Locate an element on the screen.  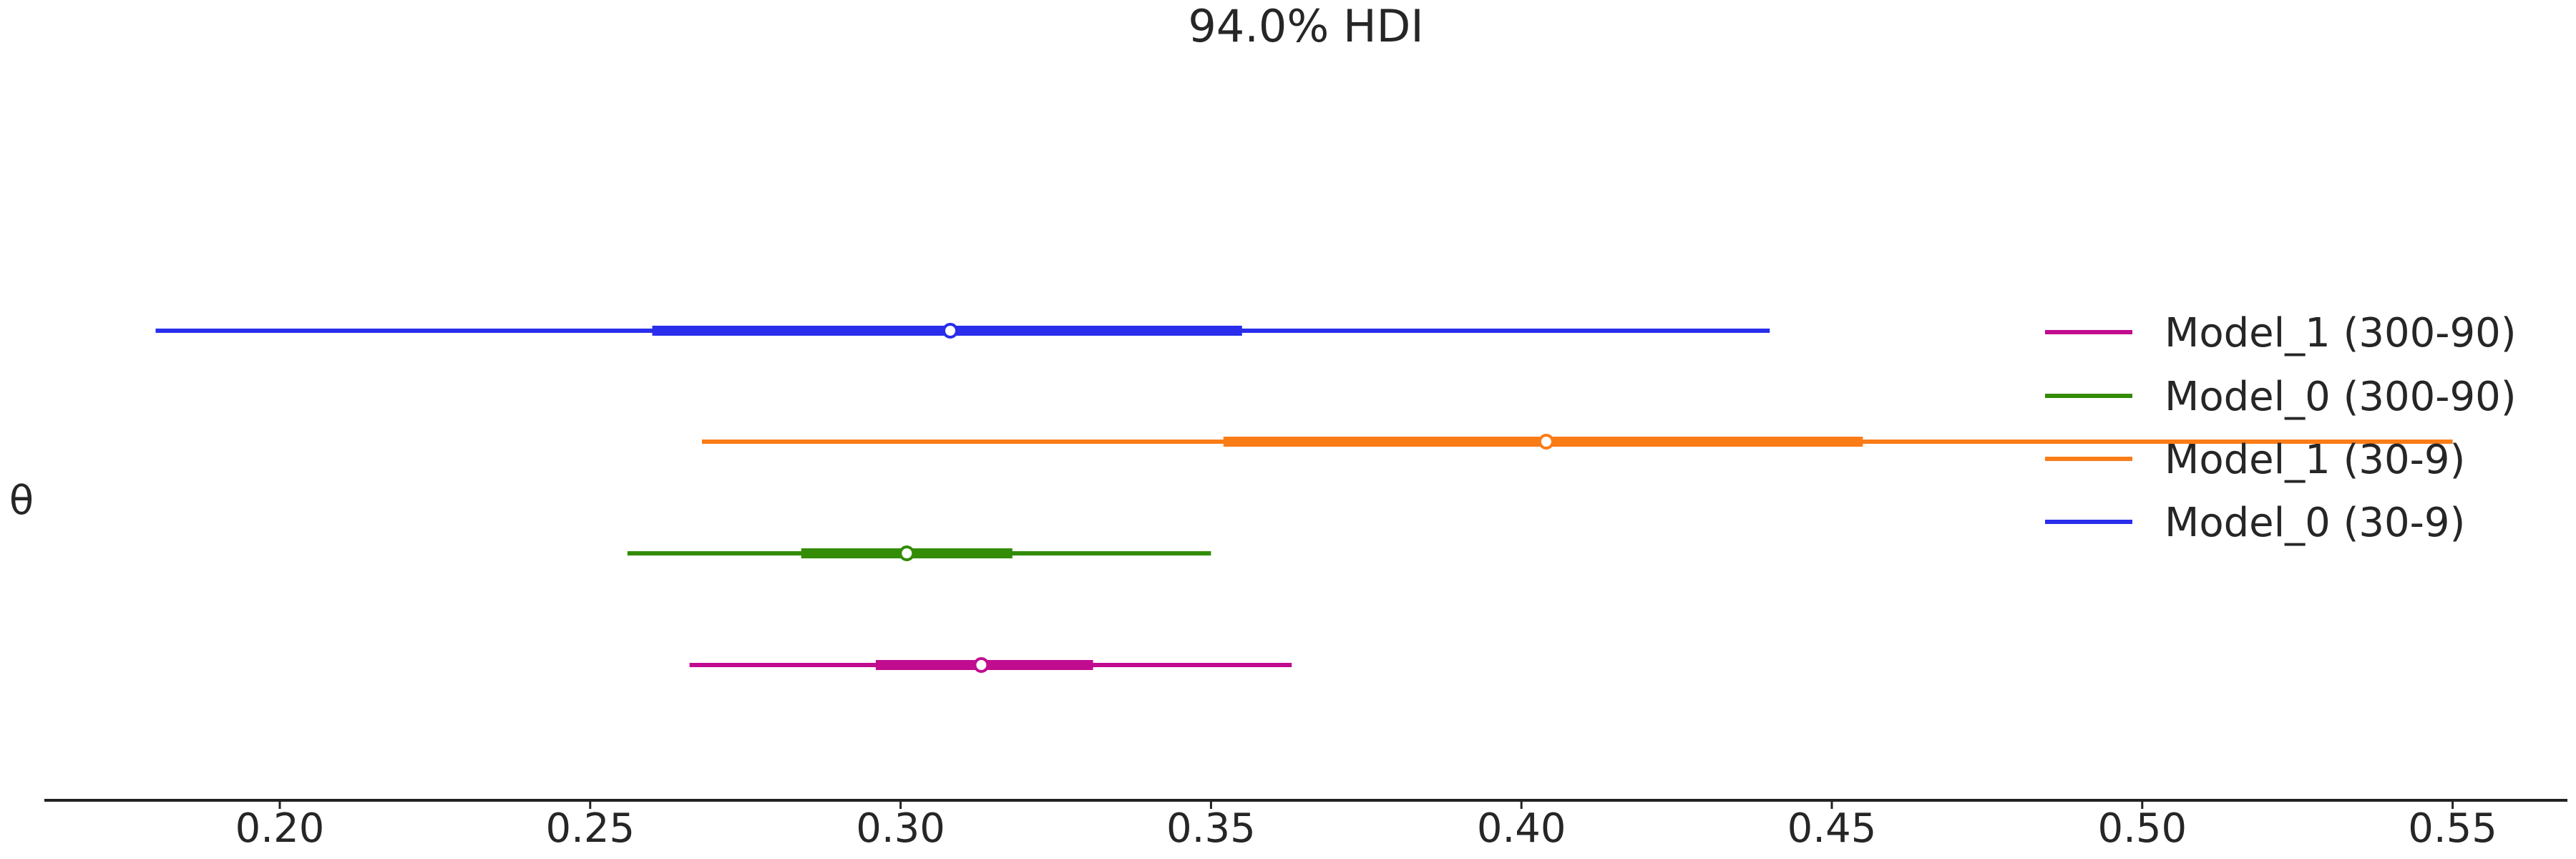
x-tick-label: 0.55 is located at coordinates (2452, 828).